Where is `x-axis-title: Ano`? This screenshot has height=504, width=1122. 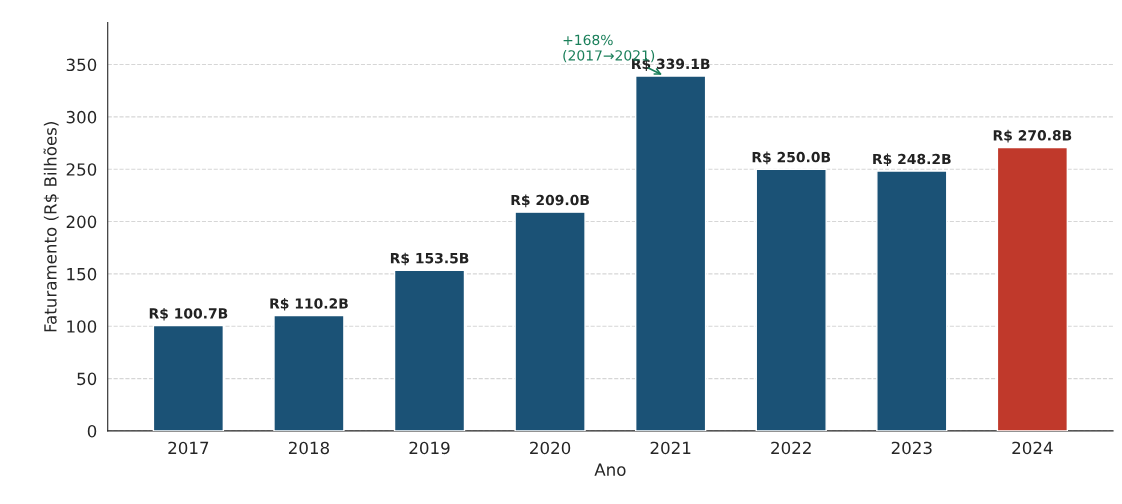 x-axis-title: Ano is located at coordinates (610, 469).